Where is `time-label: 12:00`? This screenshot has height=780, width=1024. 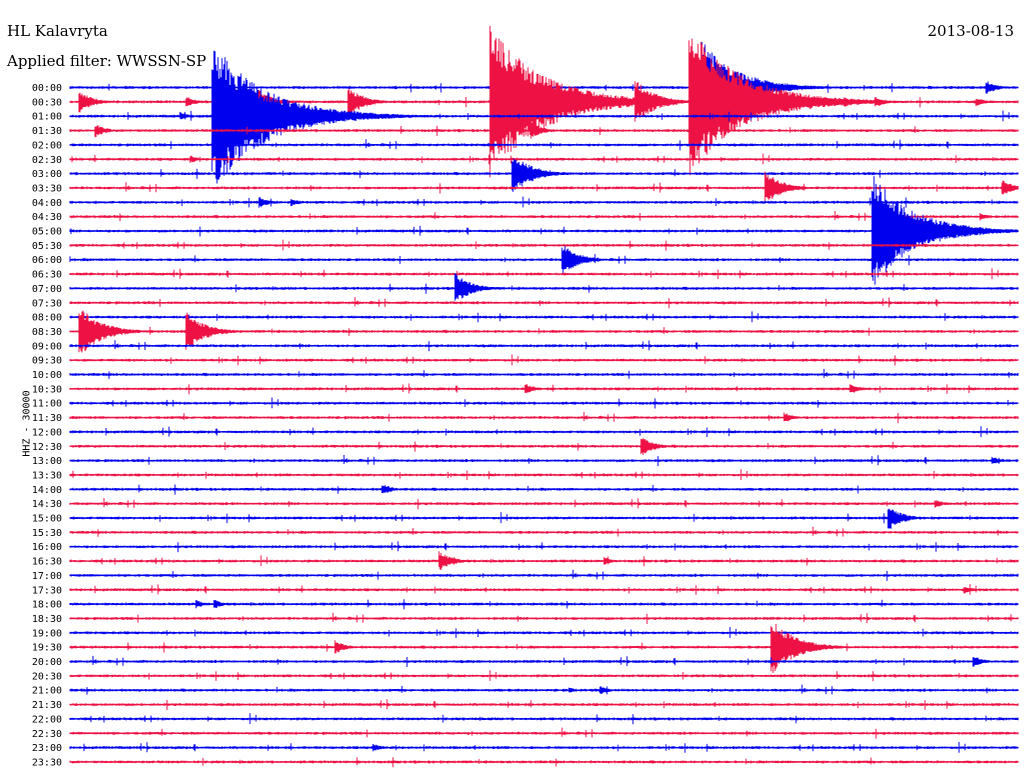 time-label: 12:00 is located at coordinates (47, 432).